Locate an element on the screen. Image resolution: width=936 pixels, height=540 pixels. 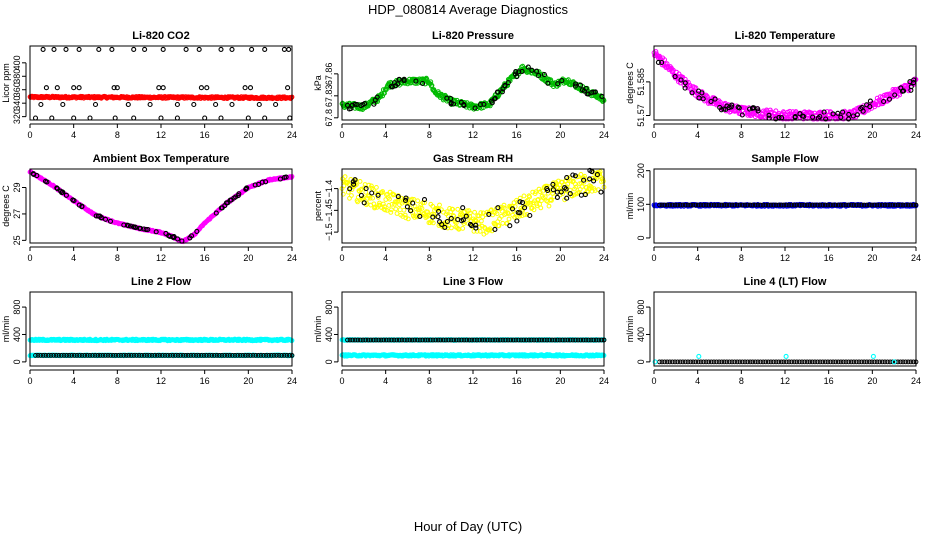
plot-frame is located at coordinates (161, 329).